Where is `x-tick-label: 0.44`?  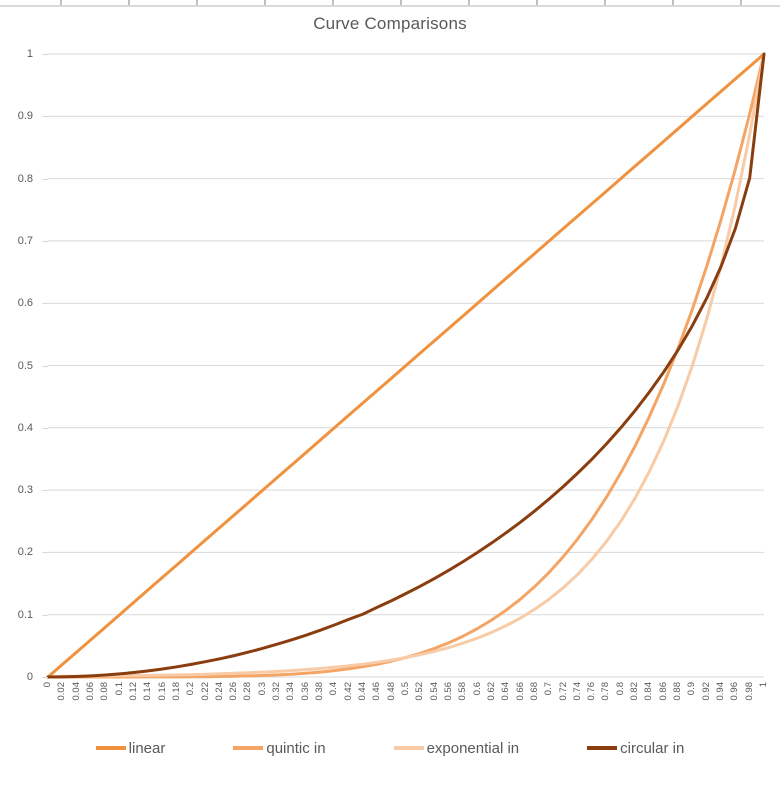 x-tick-label: 0.44 is located at coordinates (363, 691).